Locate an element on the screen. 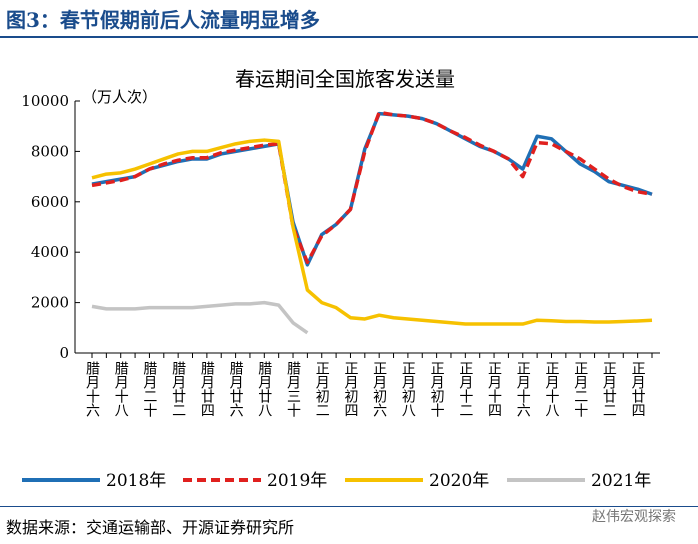  x-tick-label: 正月十八 is located at coordinates (551, 389).